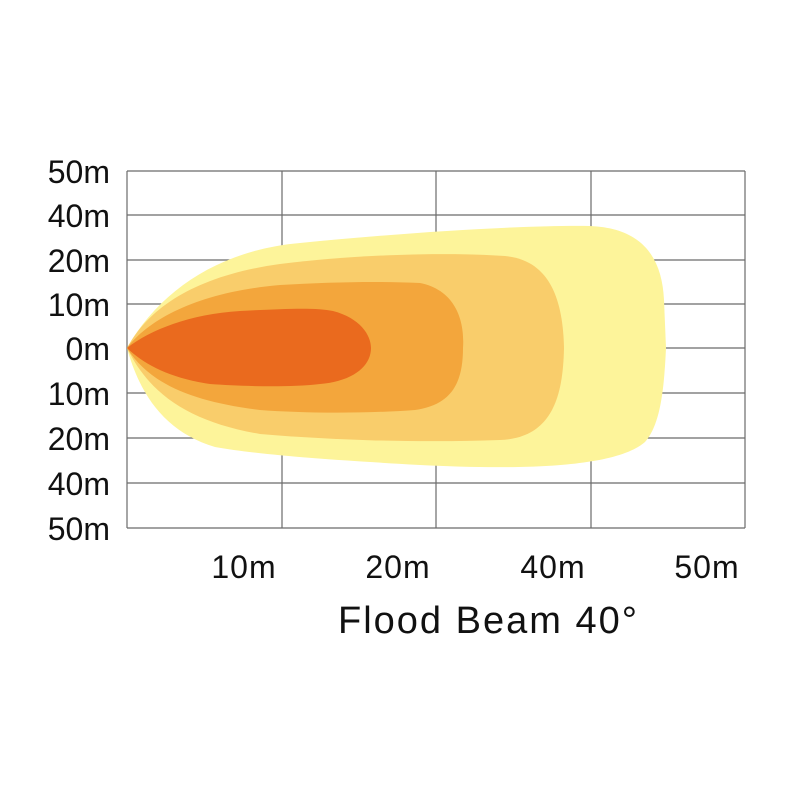 The width and height of the screenshot is (803, 803). What do you see at coordinates (552, 567) in the screenshot?
I see `x-tick-label: 40m` at bounding box center [552, 567].